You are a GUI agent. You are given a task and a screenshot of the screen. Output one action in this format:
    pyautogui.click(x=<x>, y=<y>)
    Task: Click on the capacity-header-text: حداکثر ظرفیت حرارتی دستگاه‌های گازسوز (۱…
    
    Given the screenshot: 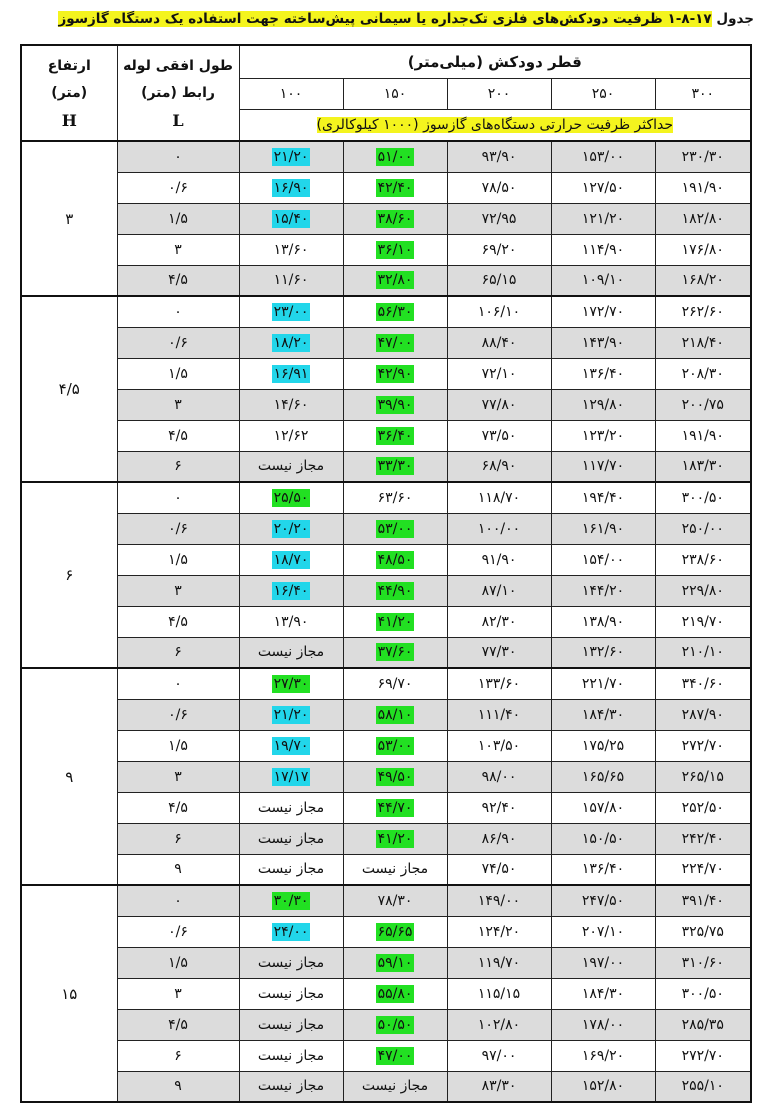 What is the action you would take?
    pyautogui.click(x=495, y=124)
    